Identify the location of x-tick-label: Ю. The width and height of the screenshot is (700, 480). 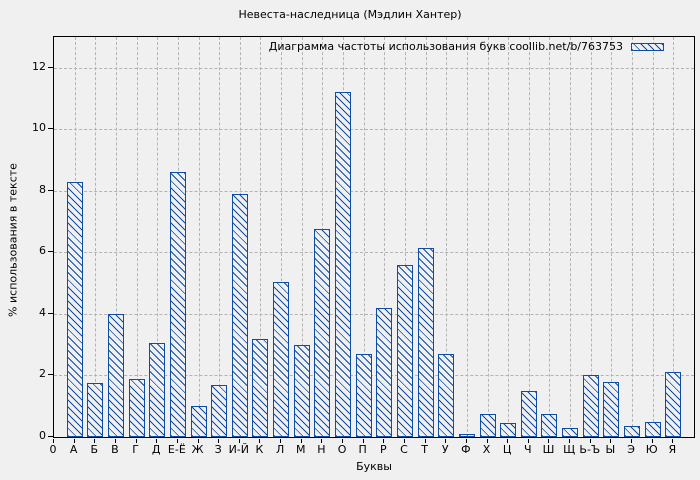
(651, 449).